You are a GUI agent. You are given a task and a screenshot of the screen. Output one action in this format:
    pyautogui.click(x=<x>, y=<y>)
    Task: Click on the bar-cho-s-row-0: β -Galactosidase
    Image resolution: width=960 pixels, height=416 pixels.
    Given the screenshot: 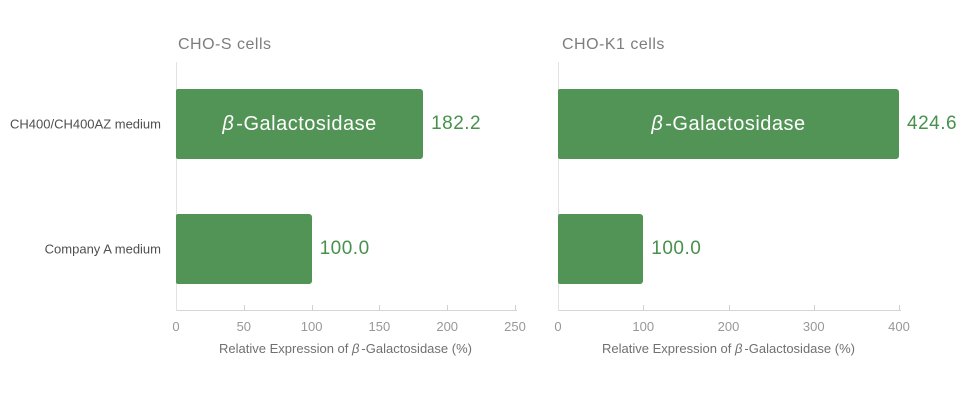 What is the action you would take?
    pyautogui.click(x=300, y=124)
    